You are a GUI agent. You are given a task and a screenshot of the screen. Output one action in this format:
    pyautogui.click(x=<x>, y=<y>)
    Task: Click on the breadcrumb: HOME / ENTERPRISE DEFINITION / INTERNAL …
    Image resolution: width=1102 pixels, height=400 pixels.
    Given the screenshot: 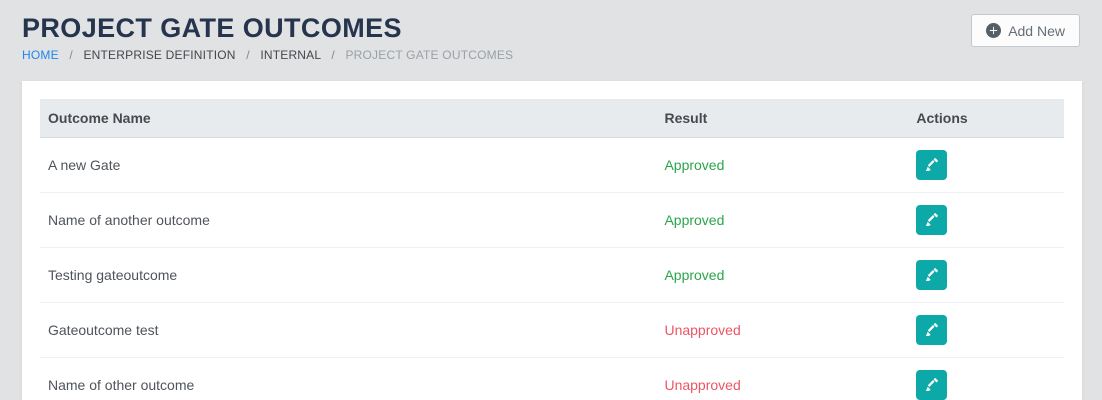 What is the action you would take?
    pyautogui.click(x=551, y=55)
    